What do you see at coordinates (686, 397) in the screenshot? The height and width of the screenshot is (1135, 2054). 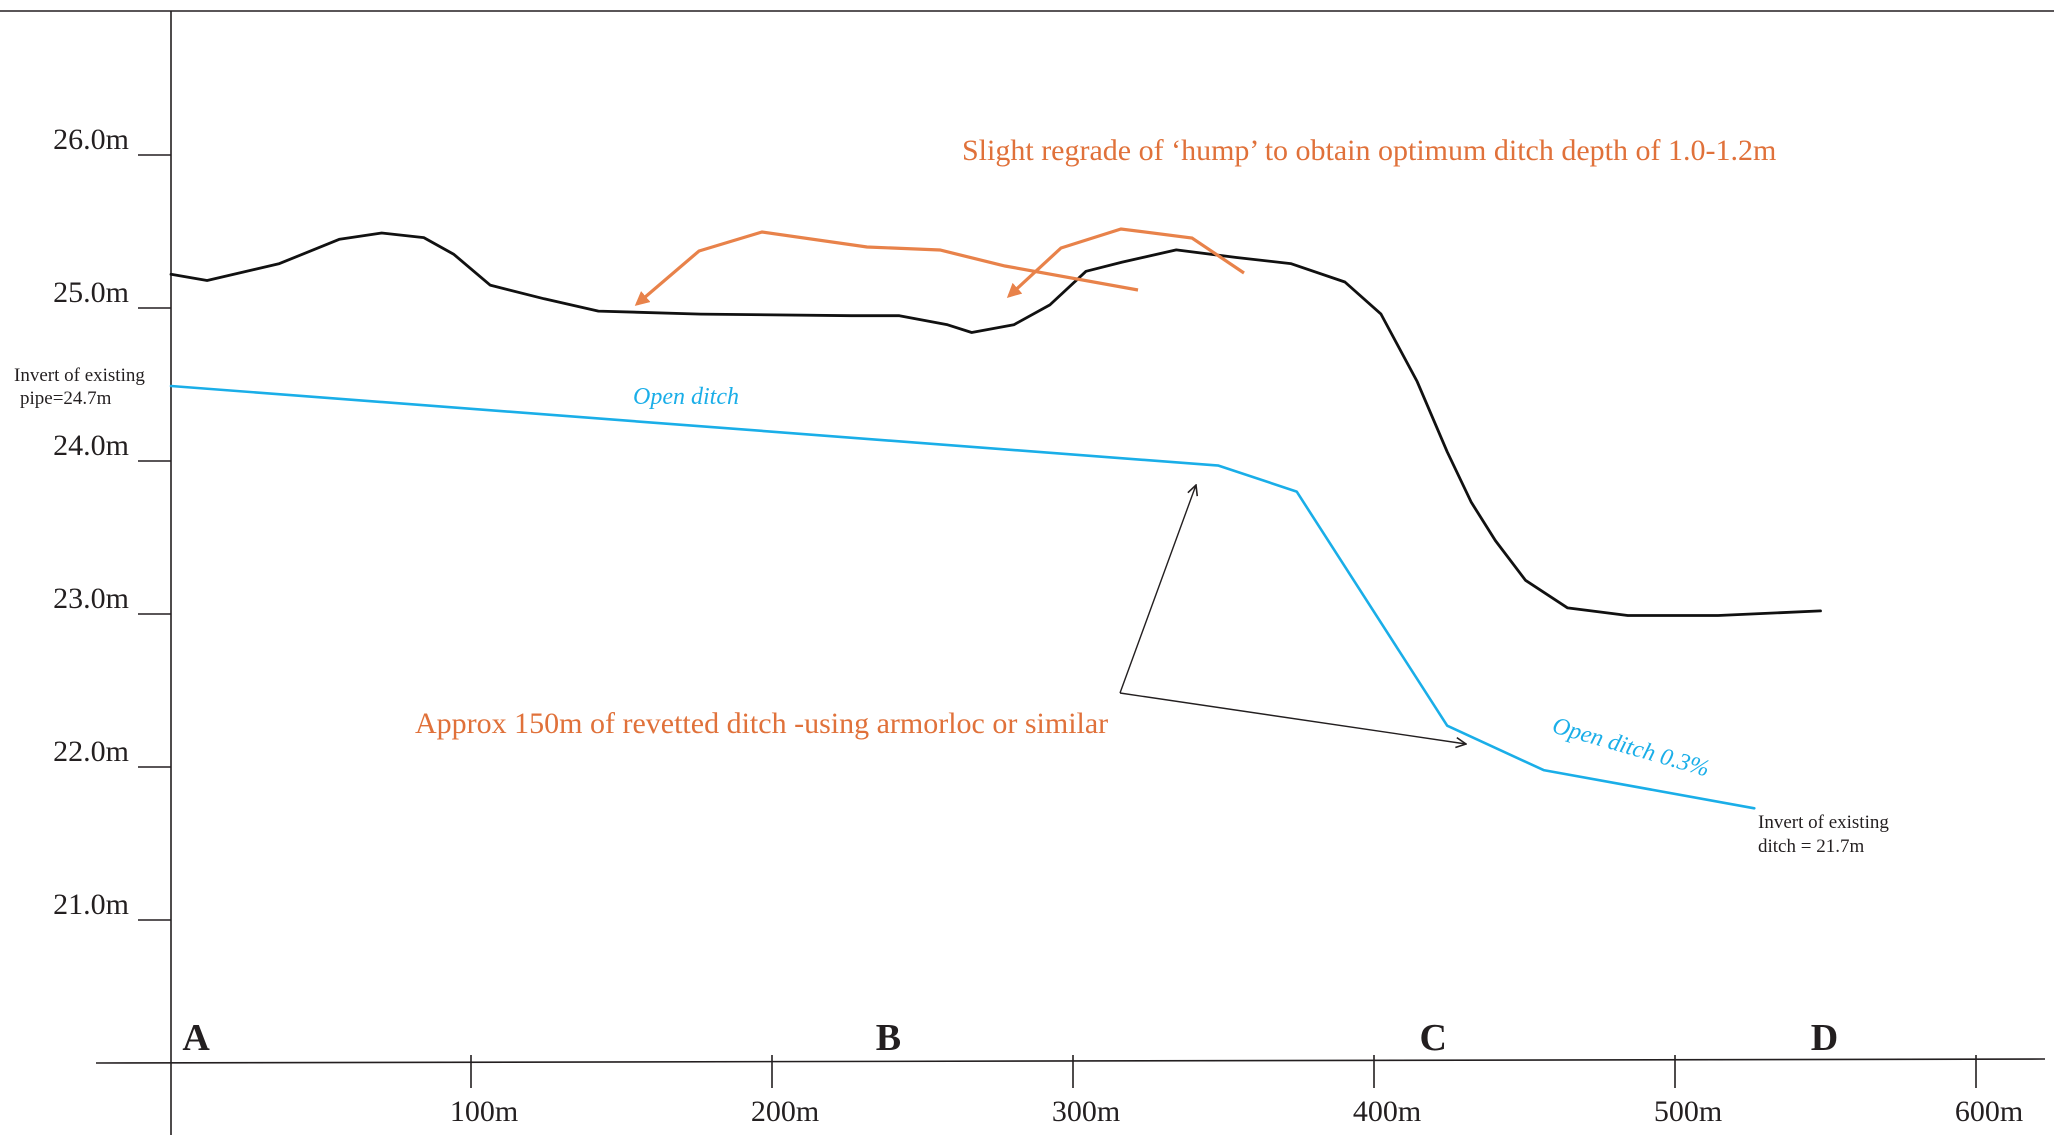 I see `open-ditch-label: Open ditch` at bounding box center [686, 397].